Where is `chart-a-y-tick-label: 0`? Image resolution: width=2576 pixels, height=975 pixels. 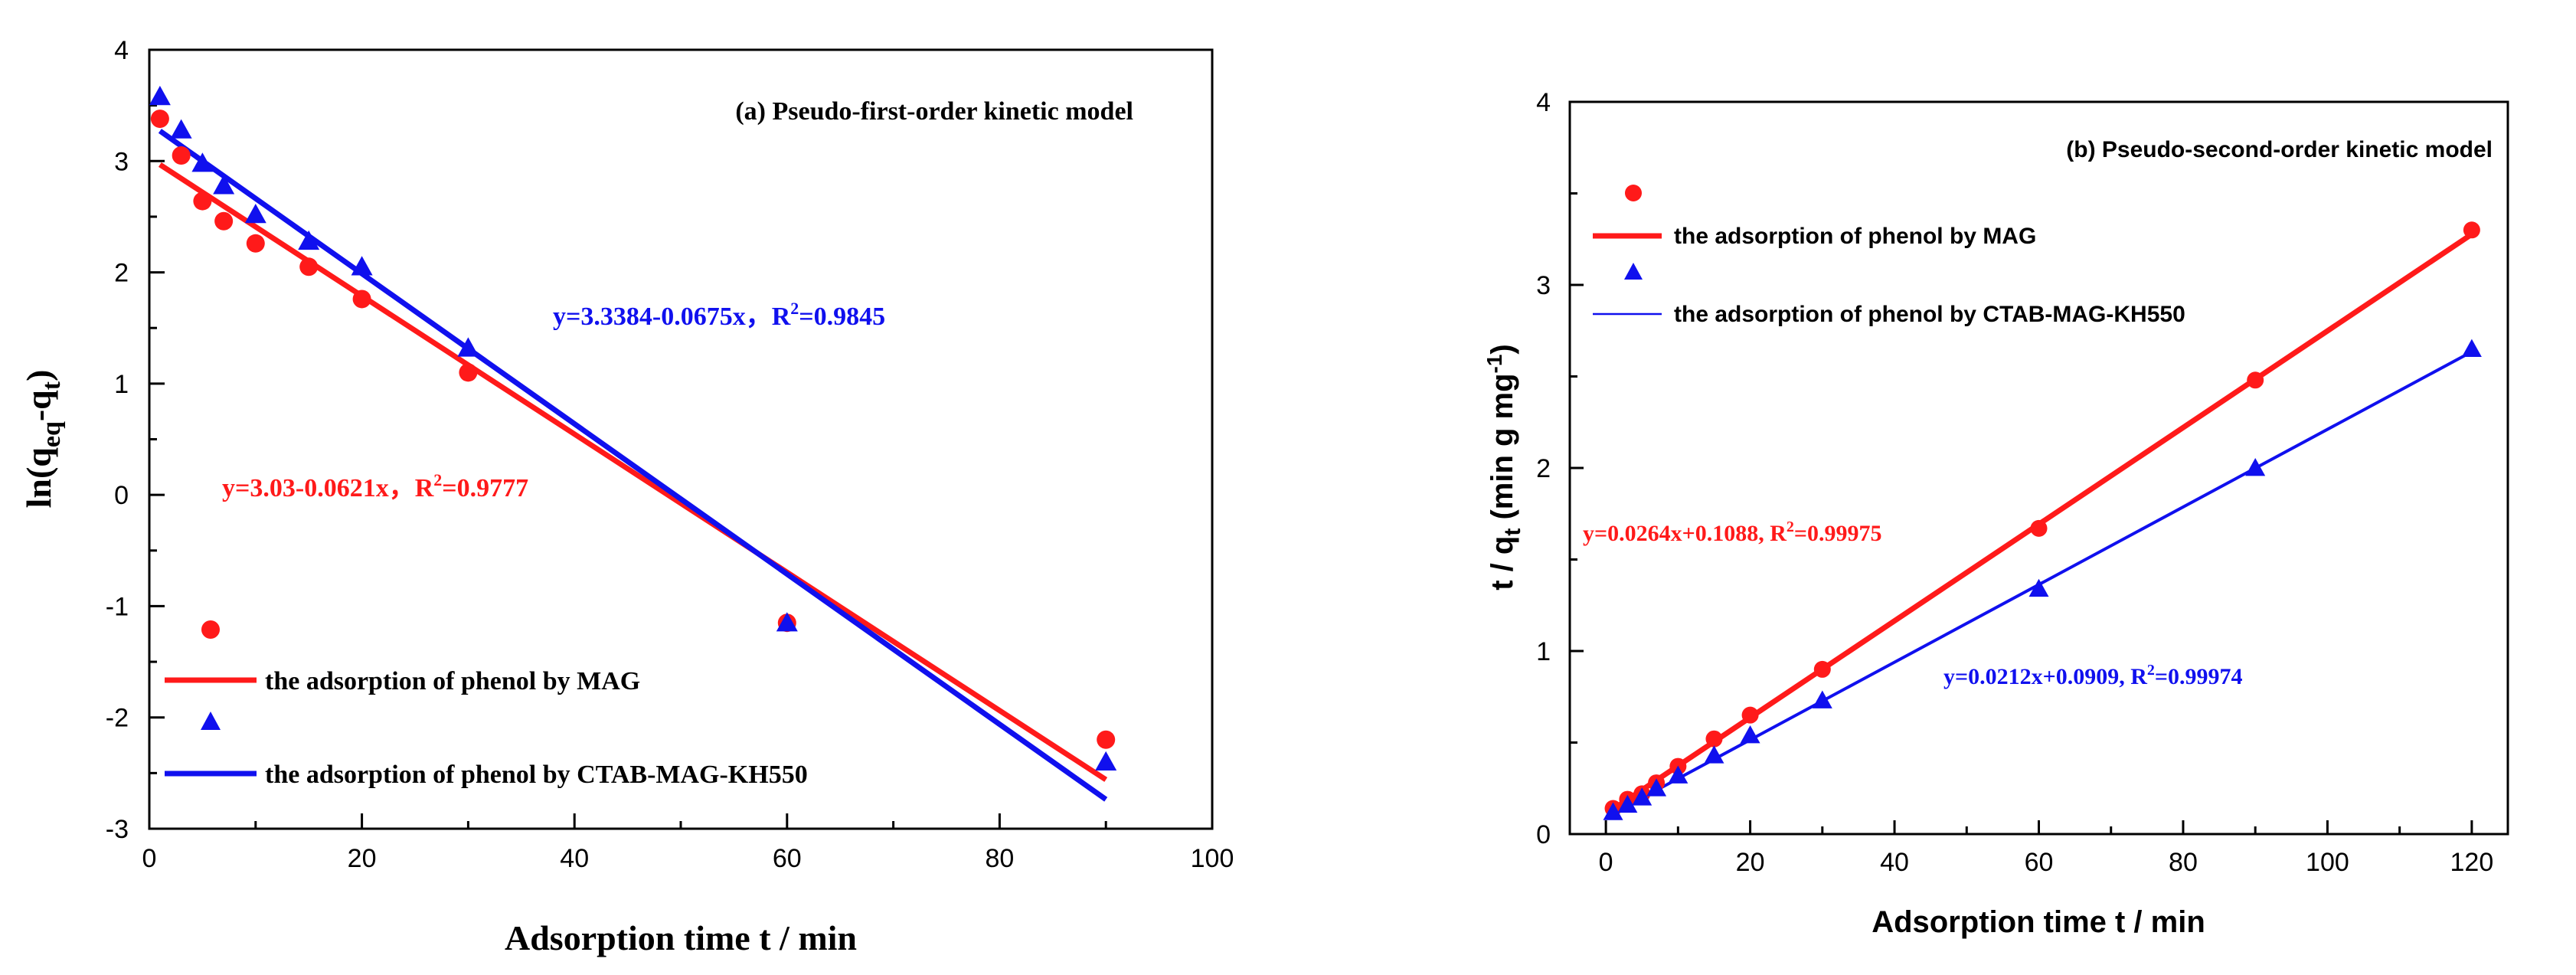
chart-a-y-tick-label: 0 is located at coordinates (121, 495).